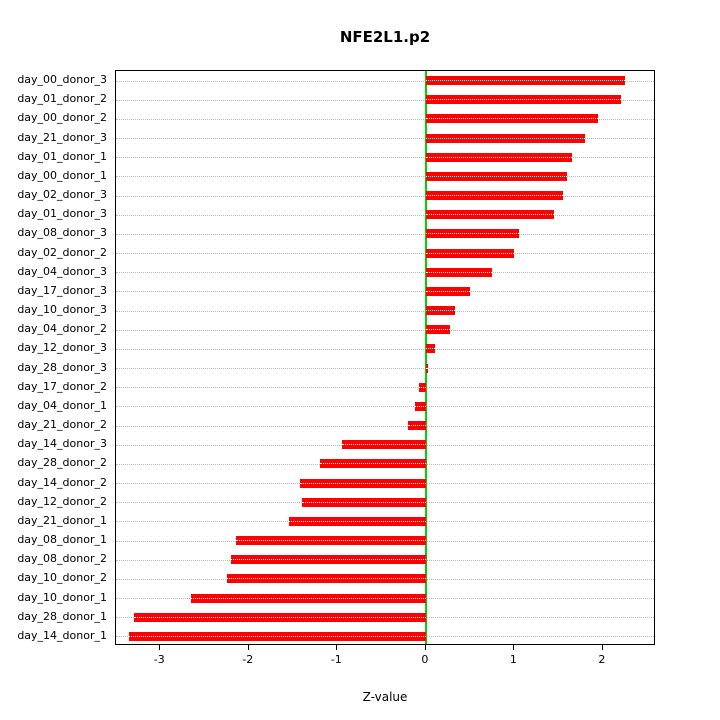 The height and width of the screenshot is (720, 720). I want to click on y-label-day_17_donor_3: day_17_donor_3, so click(62, 290).